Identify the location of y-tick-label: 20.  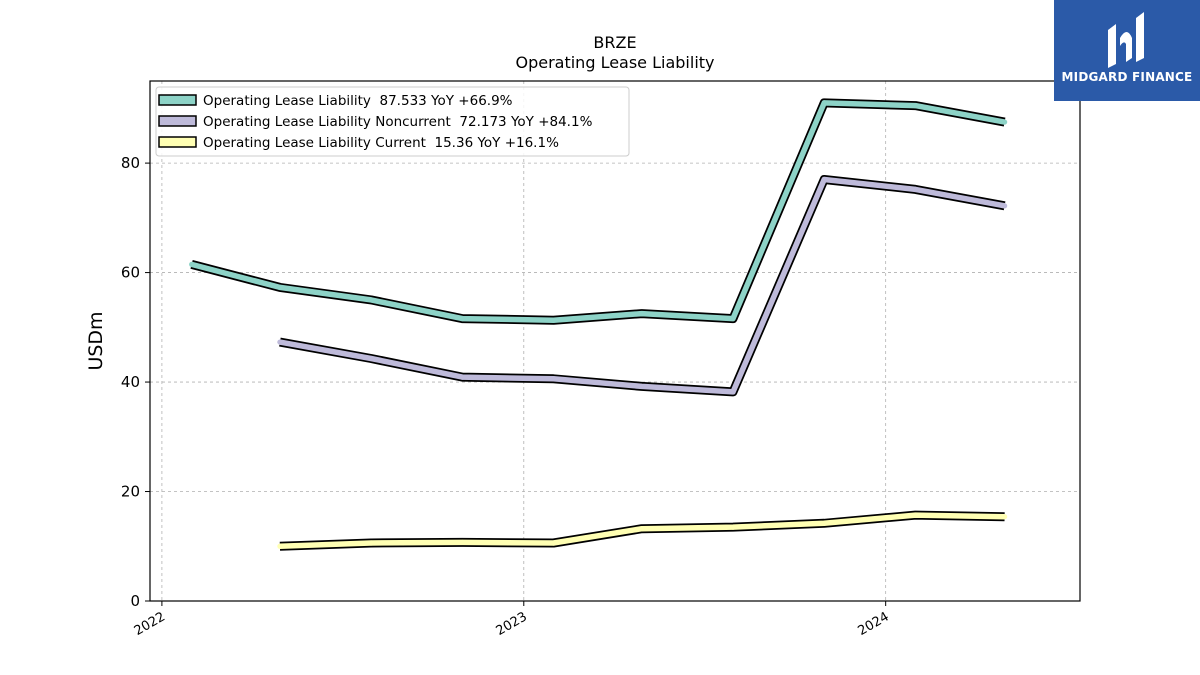
(130, 492).